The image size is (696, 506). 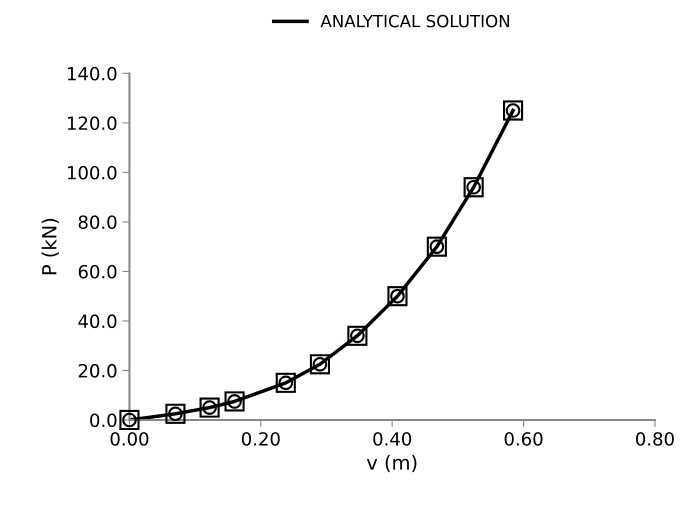 What do you see at coordinates (92, 73) in the screenshot?
I see `y-tick-label: 140.0` at bounding box center [92, 73].